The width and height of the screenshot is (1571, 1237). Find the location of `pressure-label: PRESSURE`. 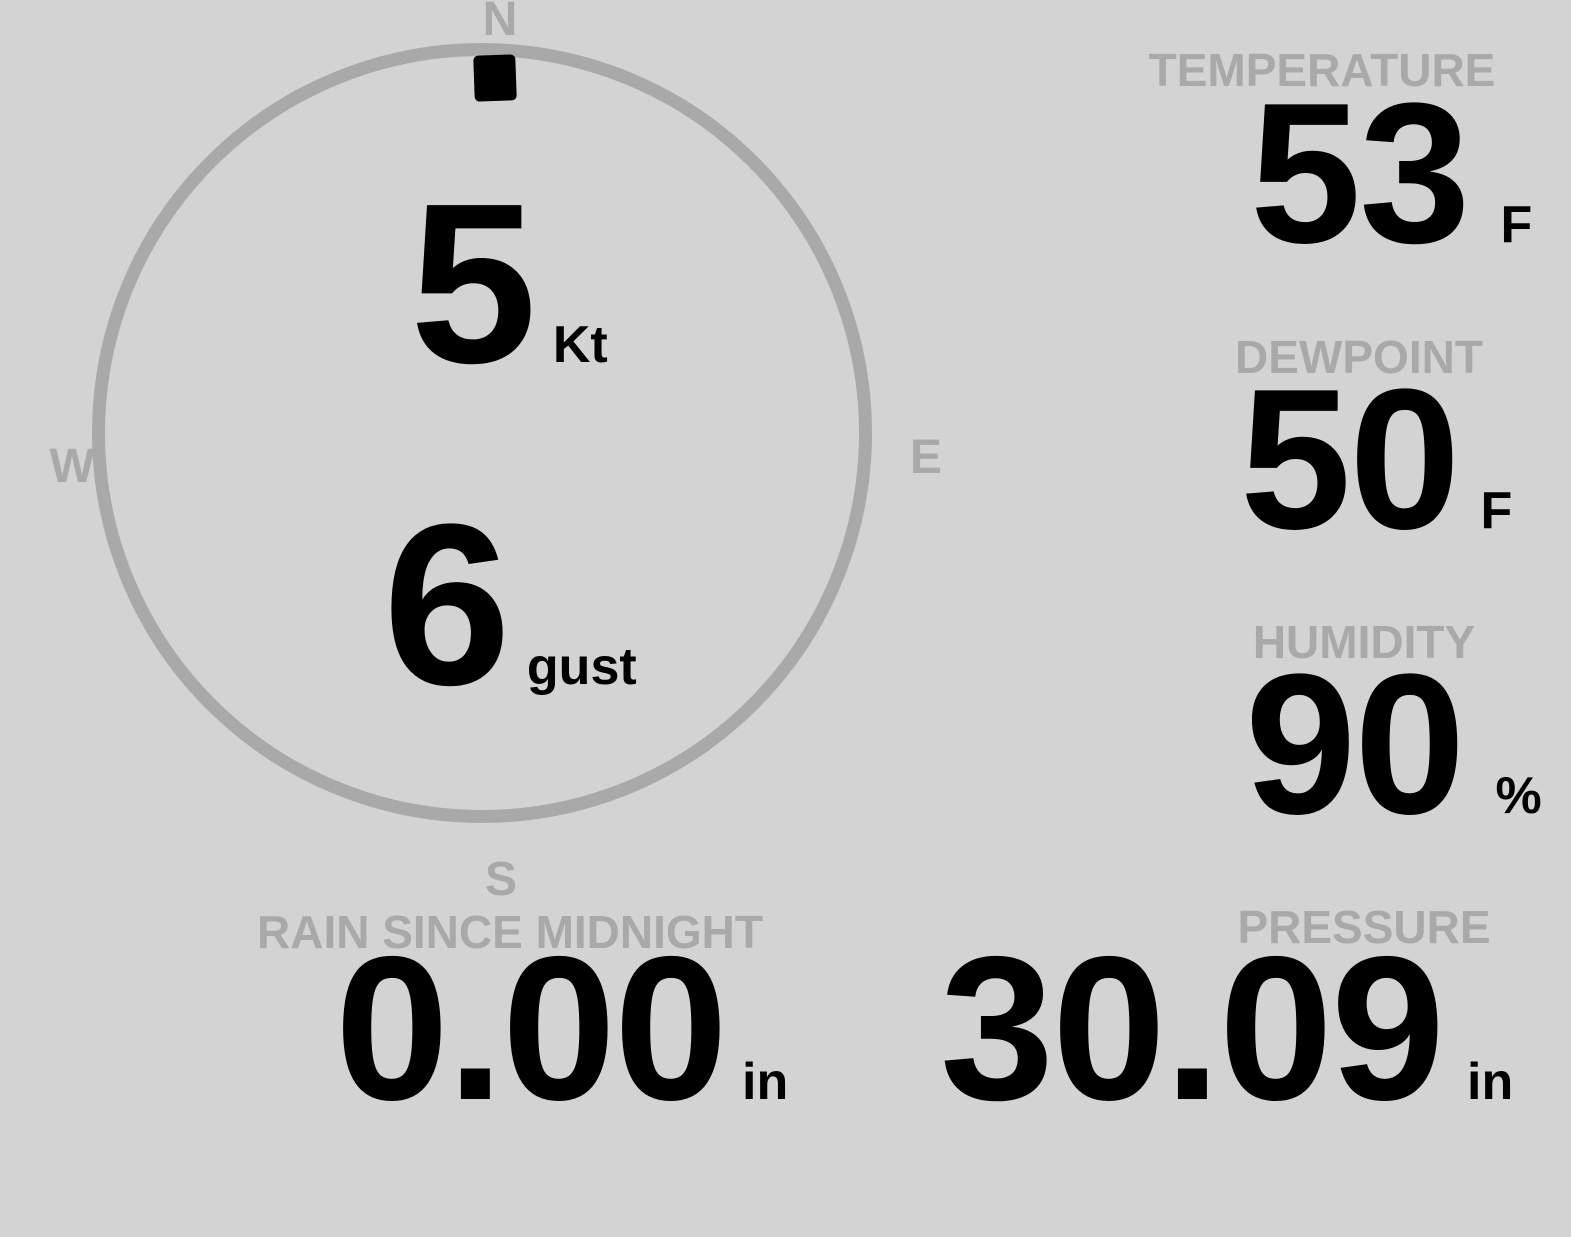

pressure-label: PRESSURE is located at coordinates (1364, 927).